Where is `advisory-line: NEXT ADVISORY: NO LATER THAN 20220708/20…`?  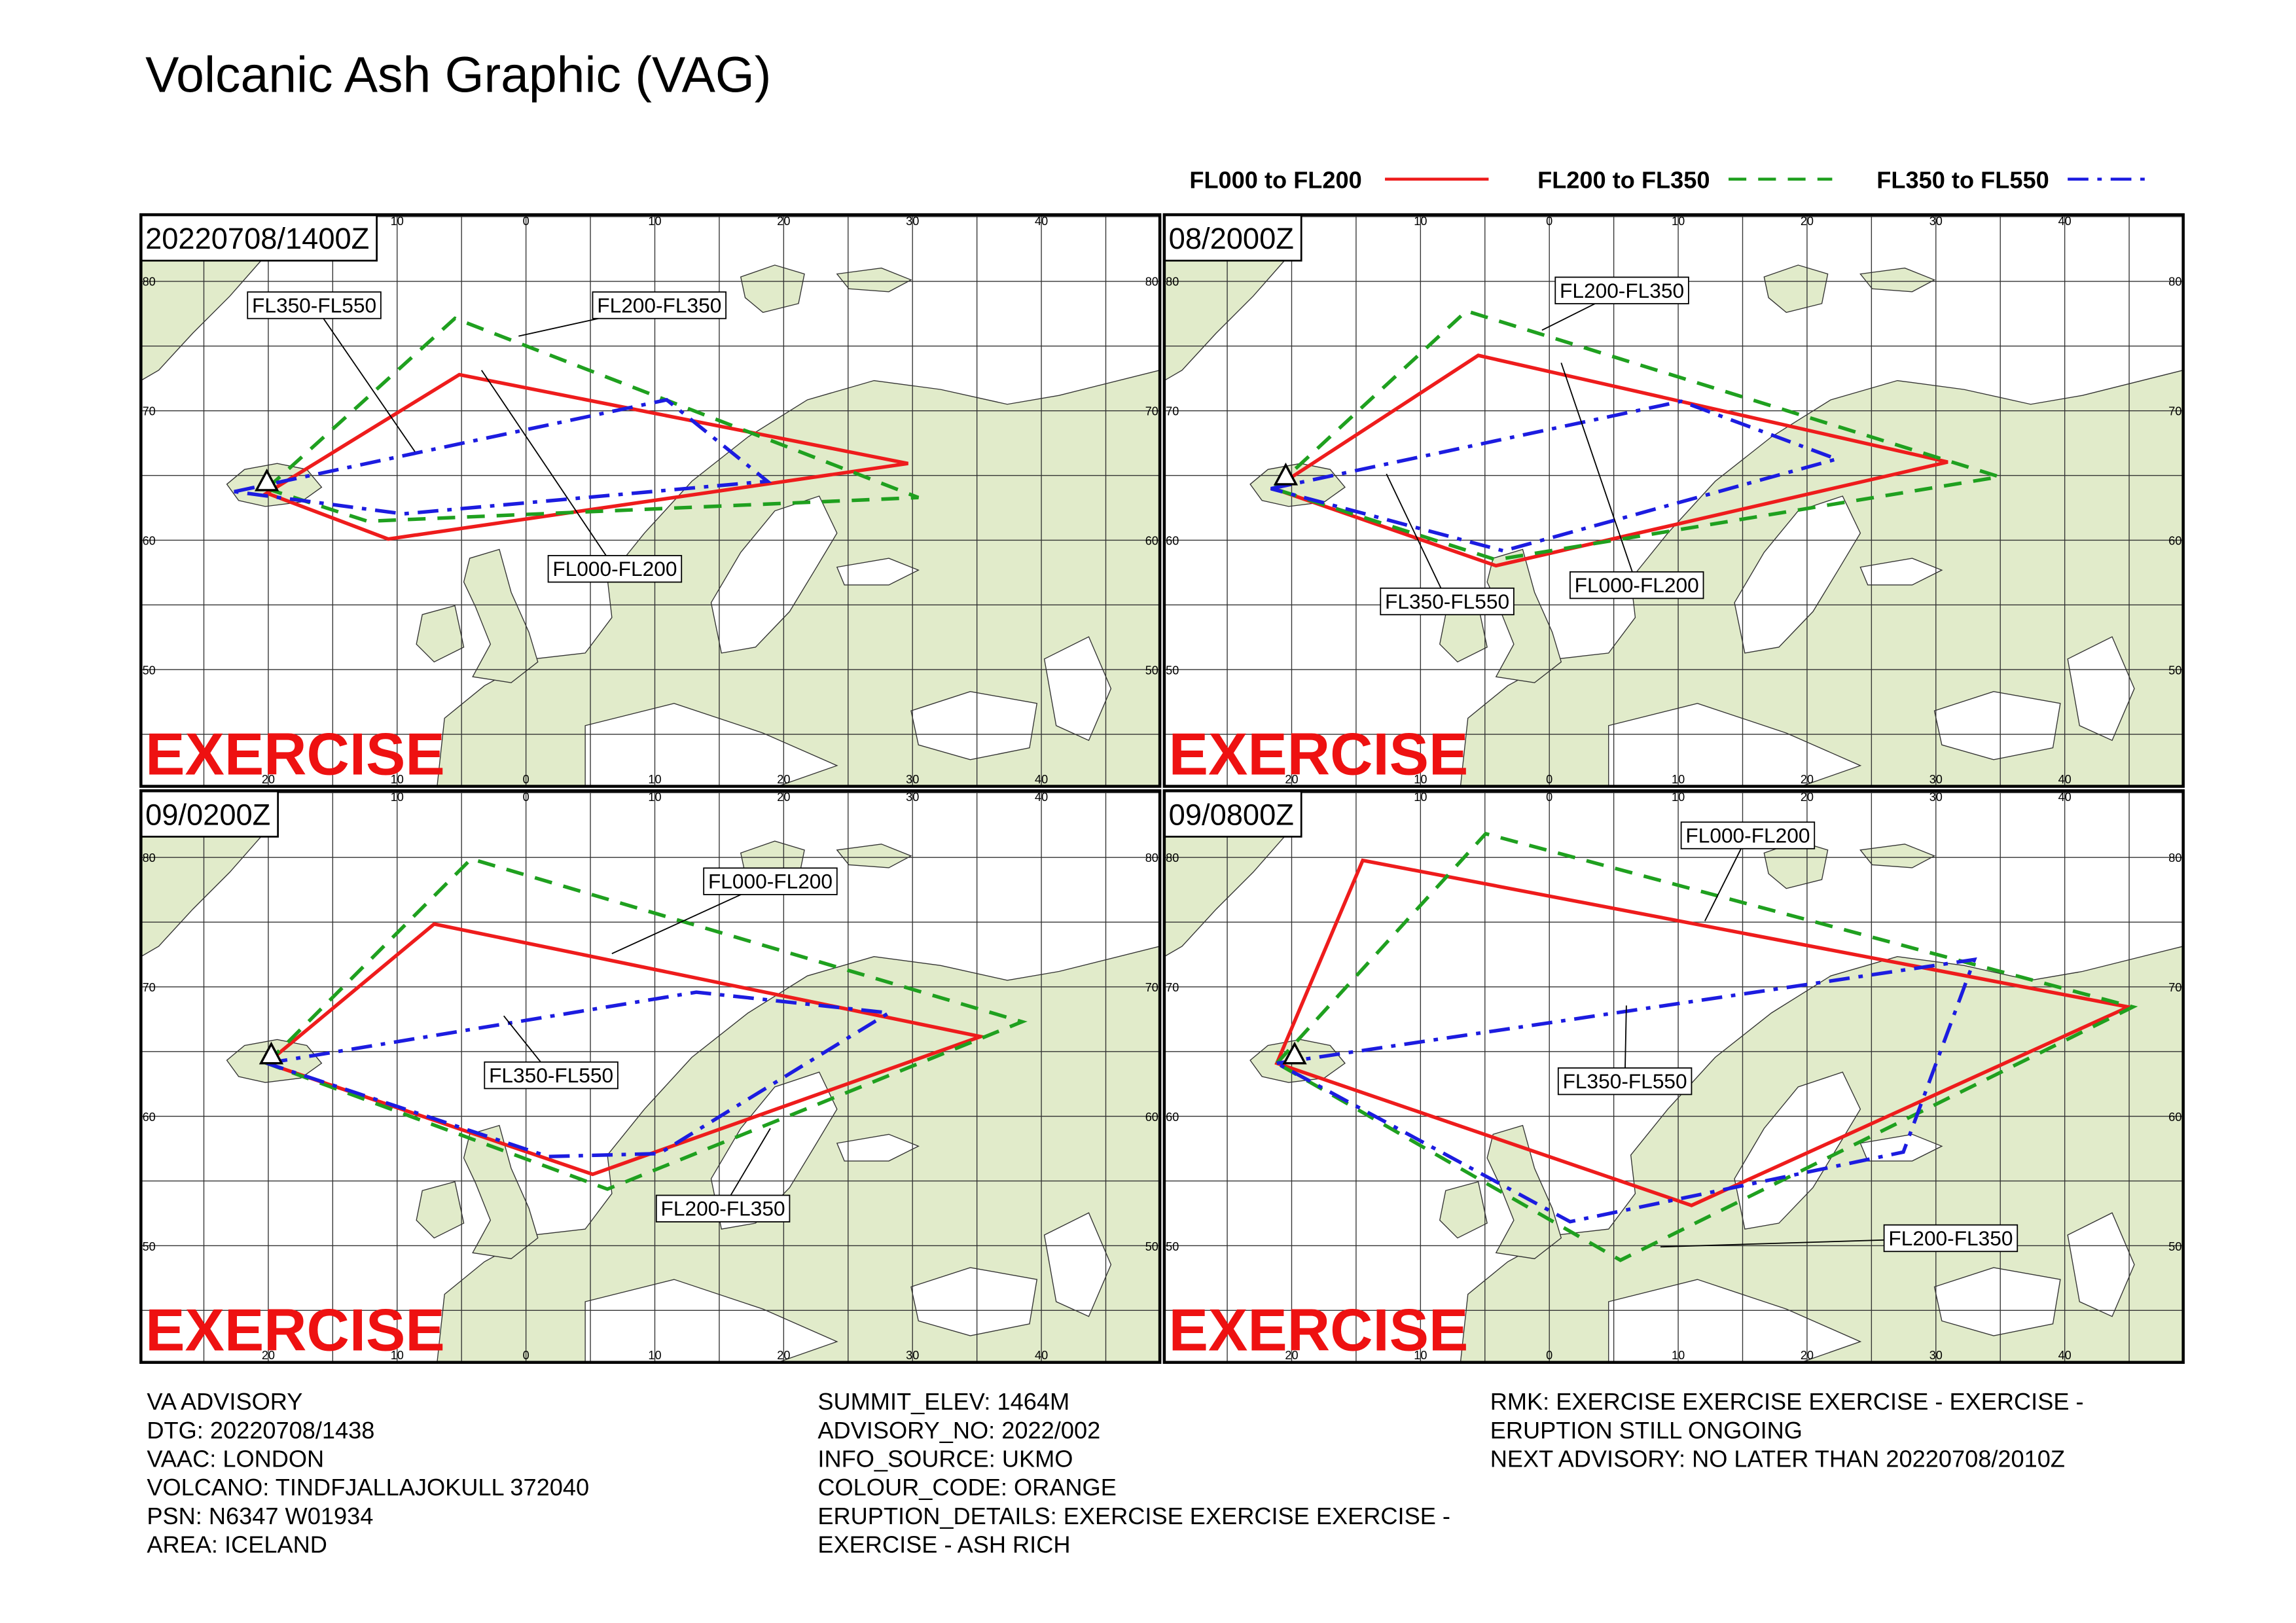
advisory-line: NEXT ADVISORY: NO LATER THAN 20220708/20… is located at coordinates (1777, 1459).